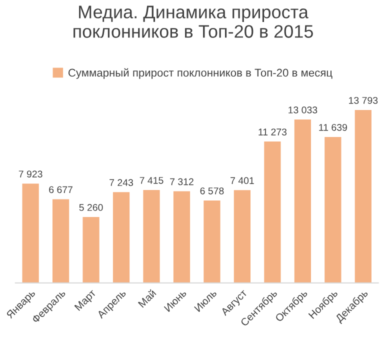 This screenshot has width=386, height=343. I want to click on data-label: 13 793, so click(363, 100).